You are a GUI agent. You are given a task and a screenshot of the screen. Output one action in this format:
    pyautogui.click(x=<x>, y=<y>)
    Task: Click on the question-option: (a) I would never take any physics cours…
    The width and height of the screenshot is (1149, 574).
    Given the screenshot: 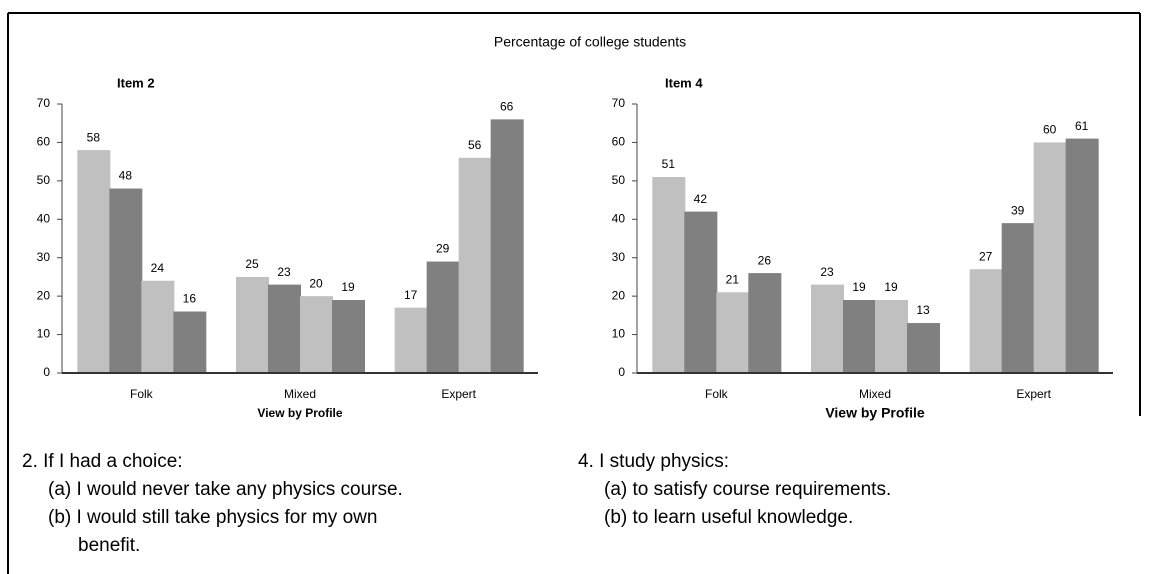 What is the action you would take?
    pyautogui.click(x=225, y=489)
    